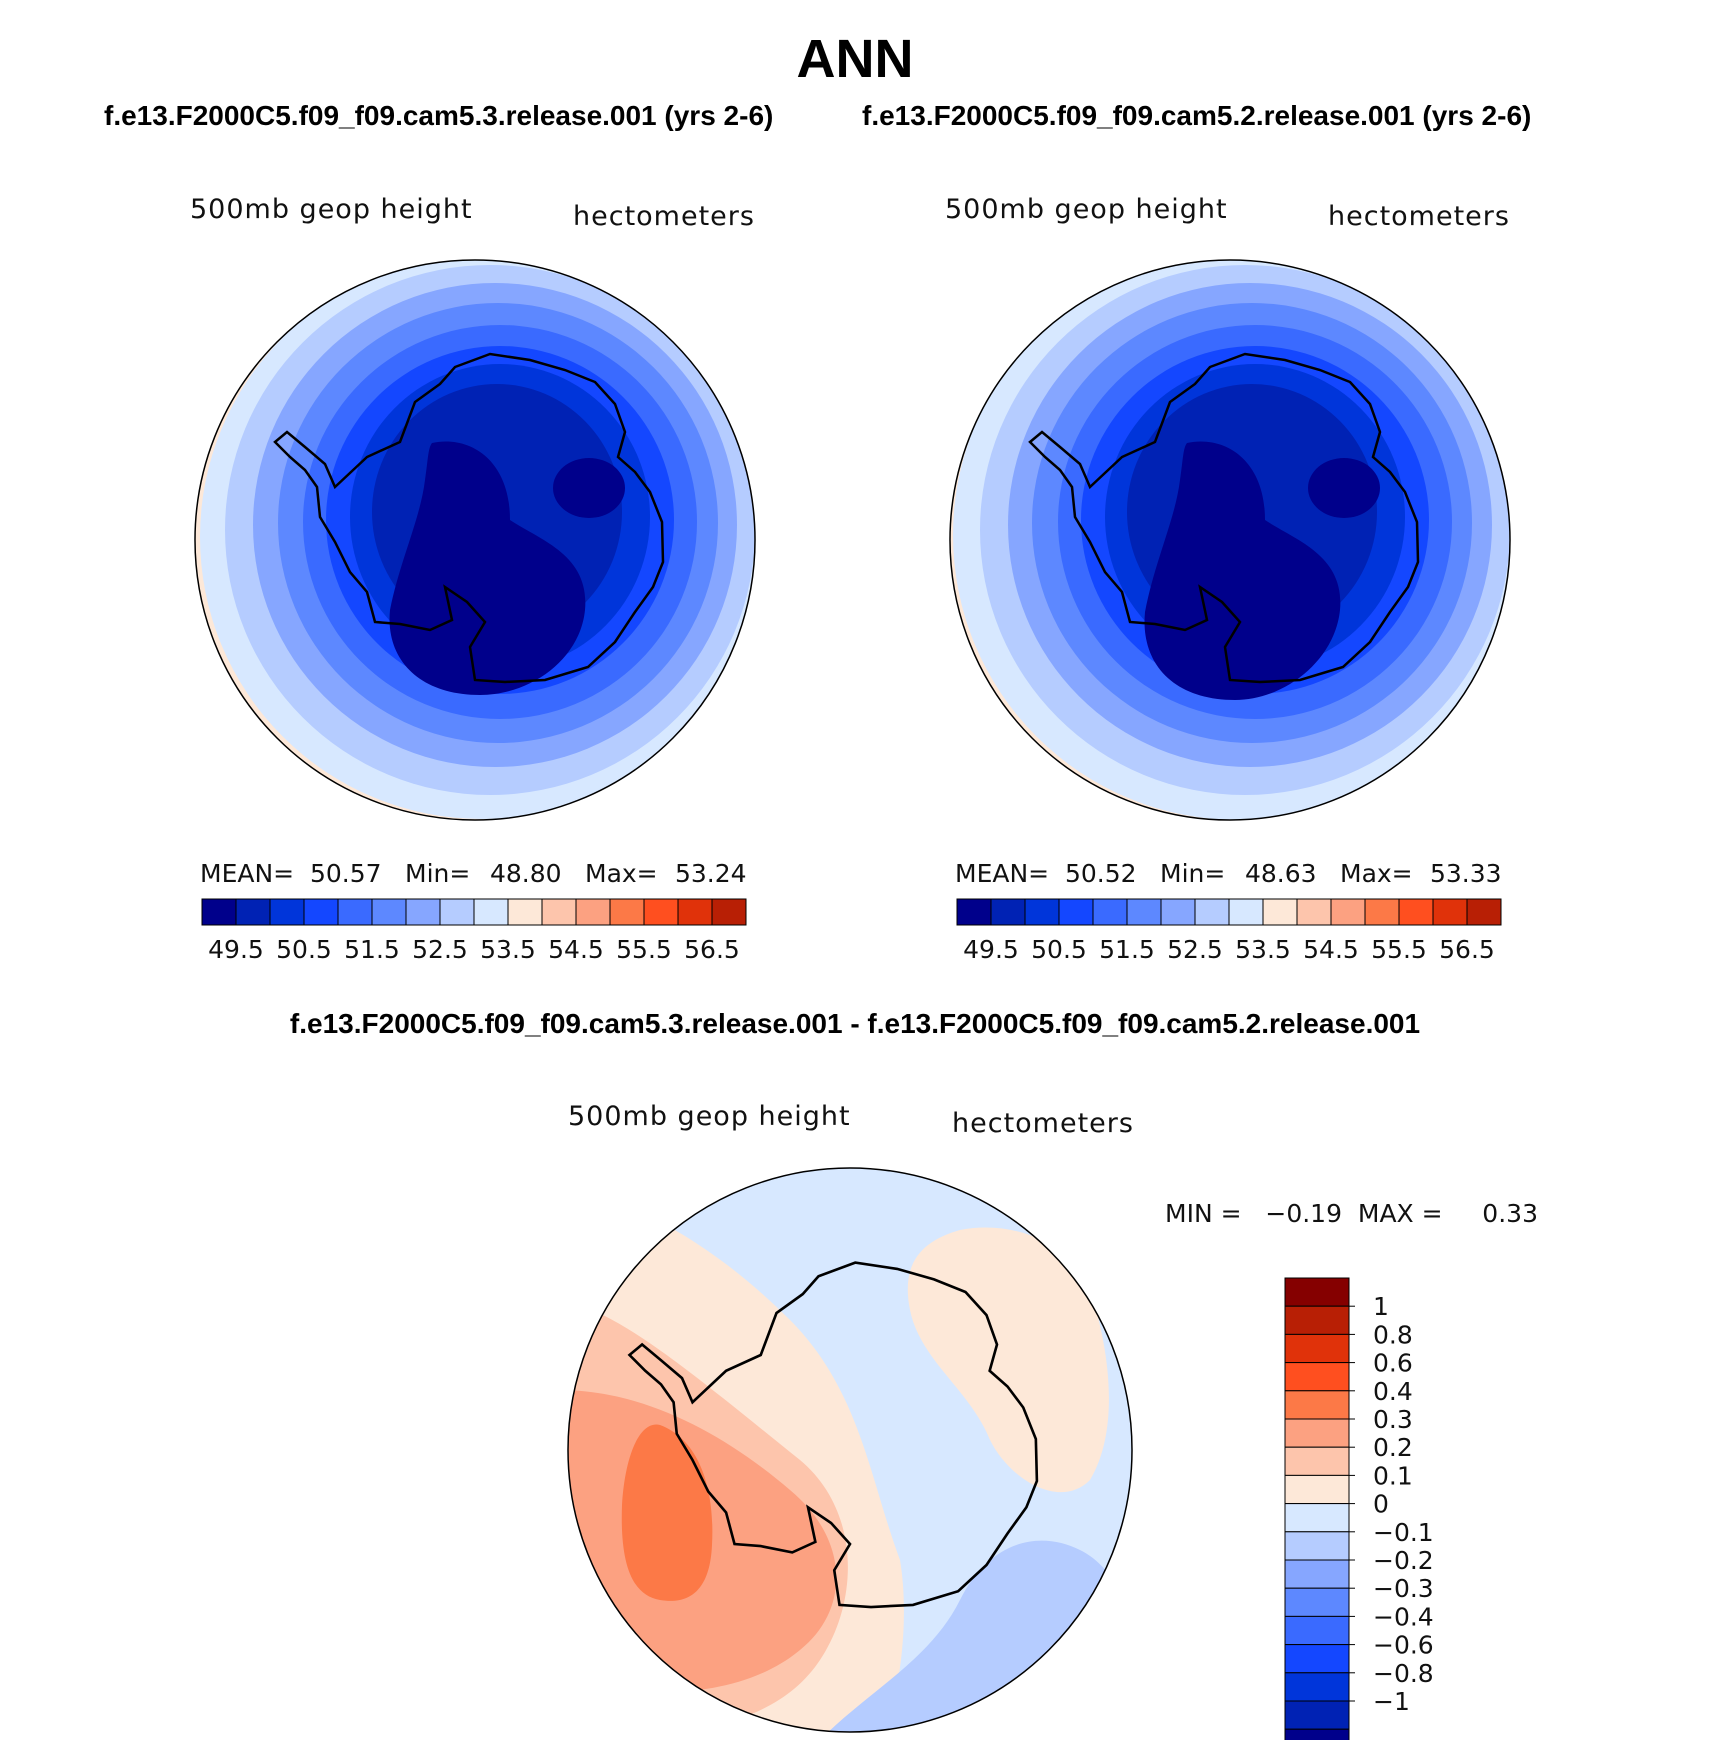 The height and width of the screenshot is (1740, 1710). Describe the element at coordinates (1230, 540) in the screenshot. I see `panel-2-contours` at that location.